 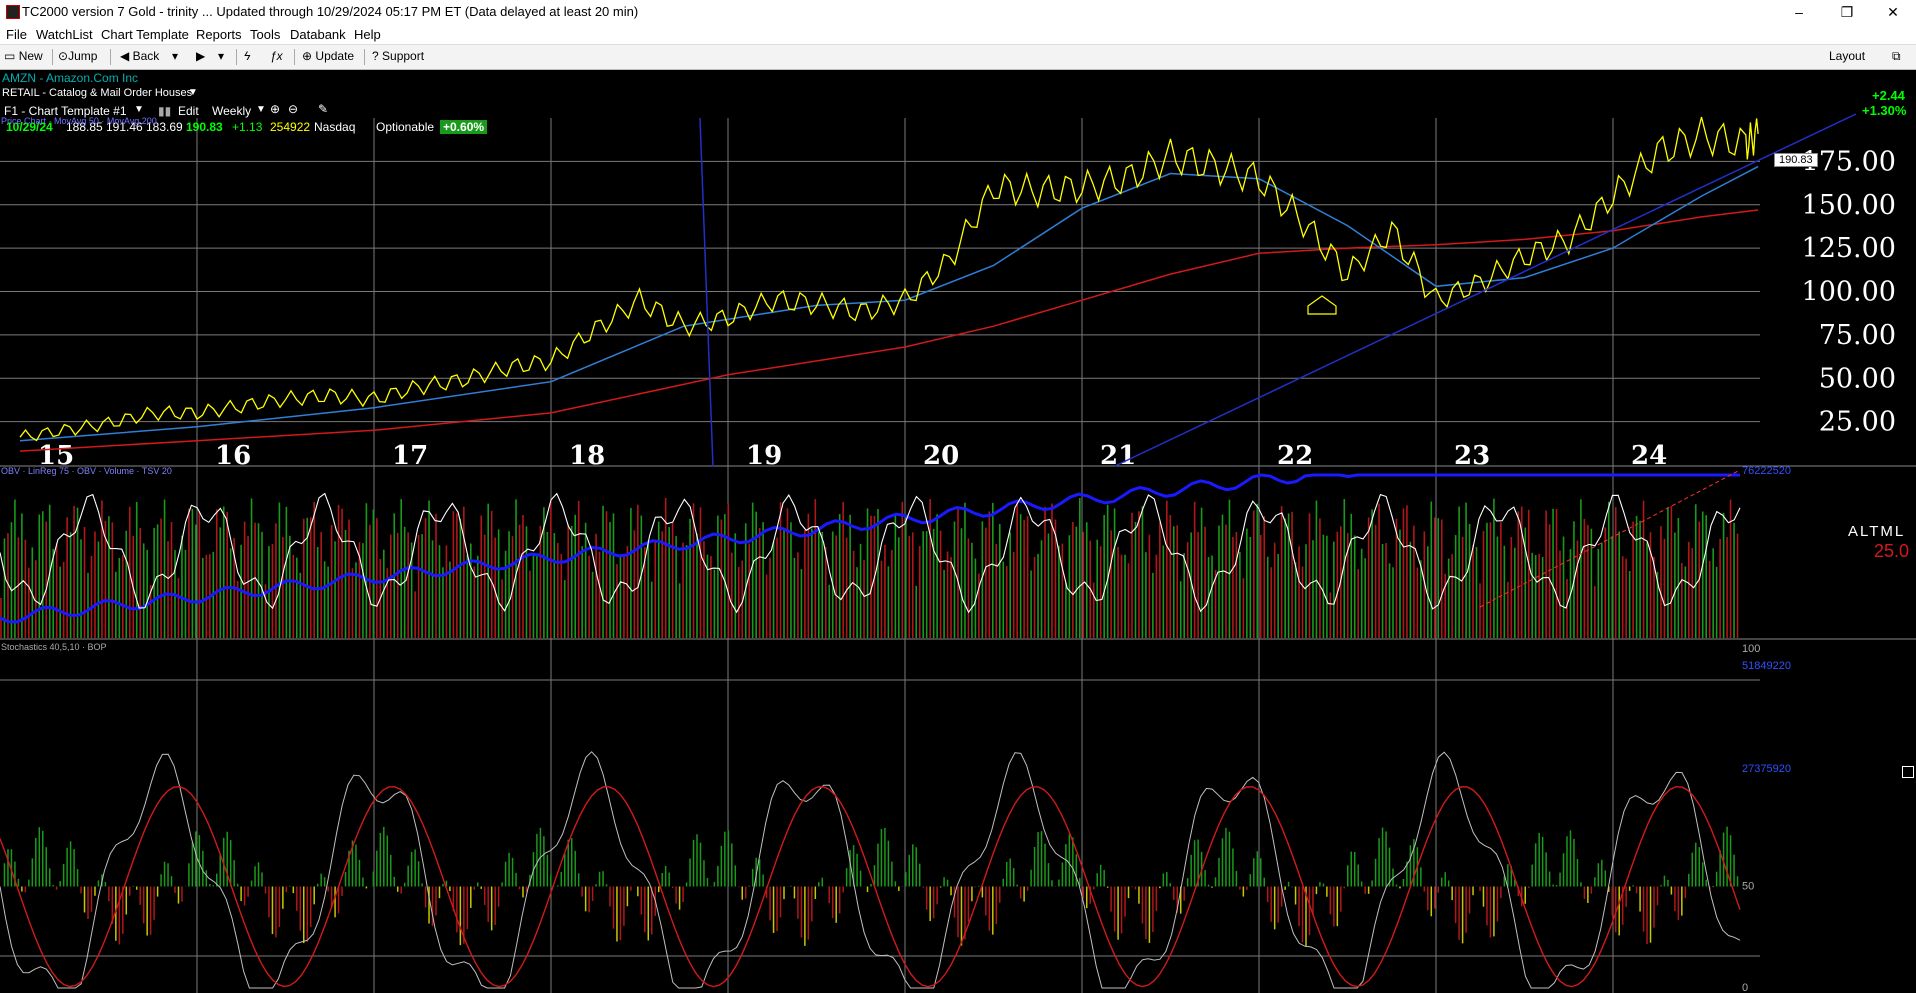 I want to click on update-button: ⊕ Update, so click(x=328, y=56).